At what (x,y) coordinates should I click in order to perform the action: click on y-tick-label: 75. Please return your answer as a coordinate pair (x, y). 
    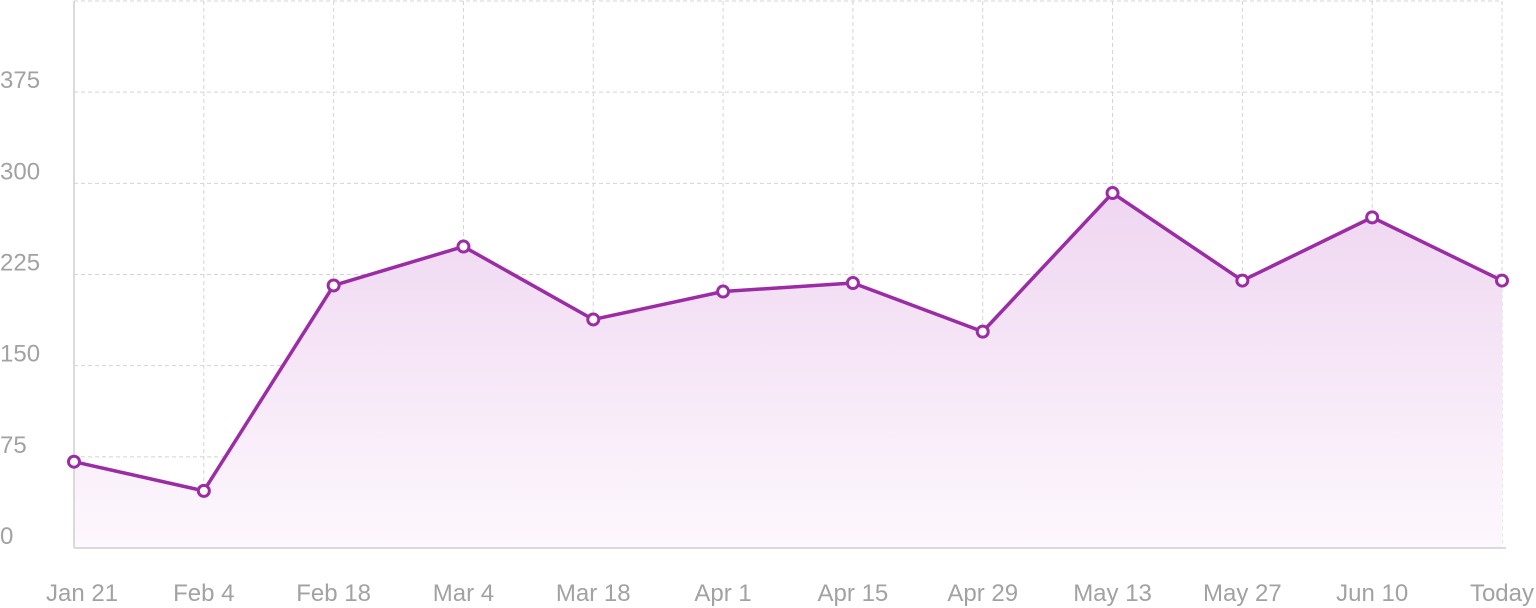
    Looking at the image, I should click on (13, 445).